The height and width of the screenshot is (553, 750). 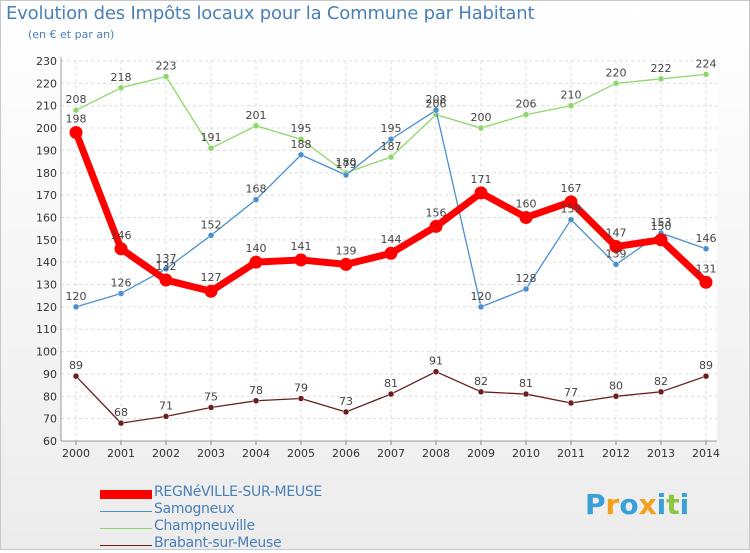 I want to click on y-tick-label: 120, so click(x=46, y=307).